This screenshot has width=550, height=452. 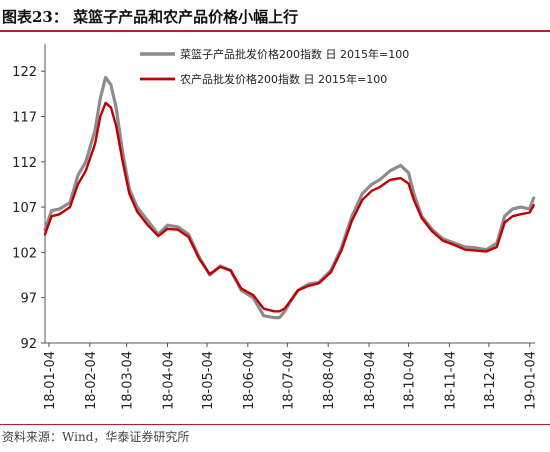 I want to click on x-tick-label: 18-03-04, so click(x=128, y=380).